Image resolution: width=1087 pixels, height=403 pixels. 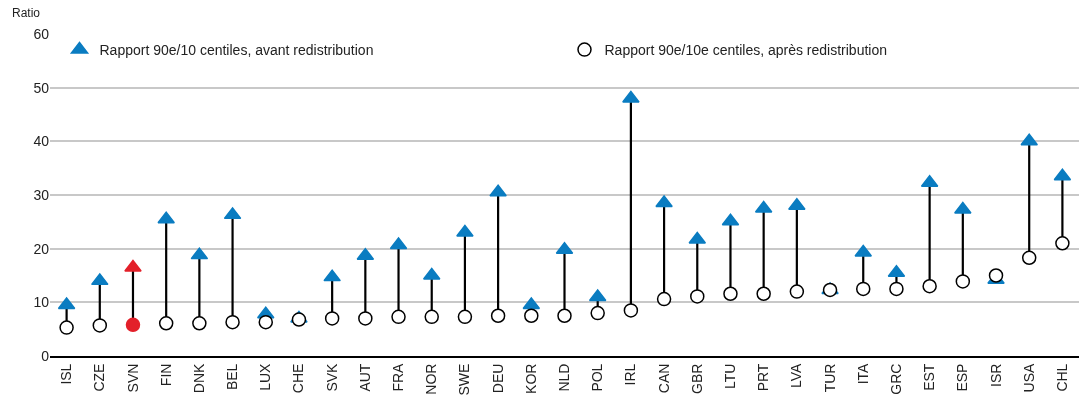 What do you see at coordinates (364, 377) in the screenshot?
I see `x-tick-label: AUT` at bounding box center [364, 377].